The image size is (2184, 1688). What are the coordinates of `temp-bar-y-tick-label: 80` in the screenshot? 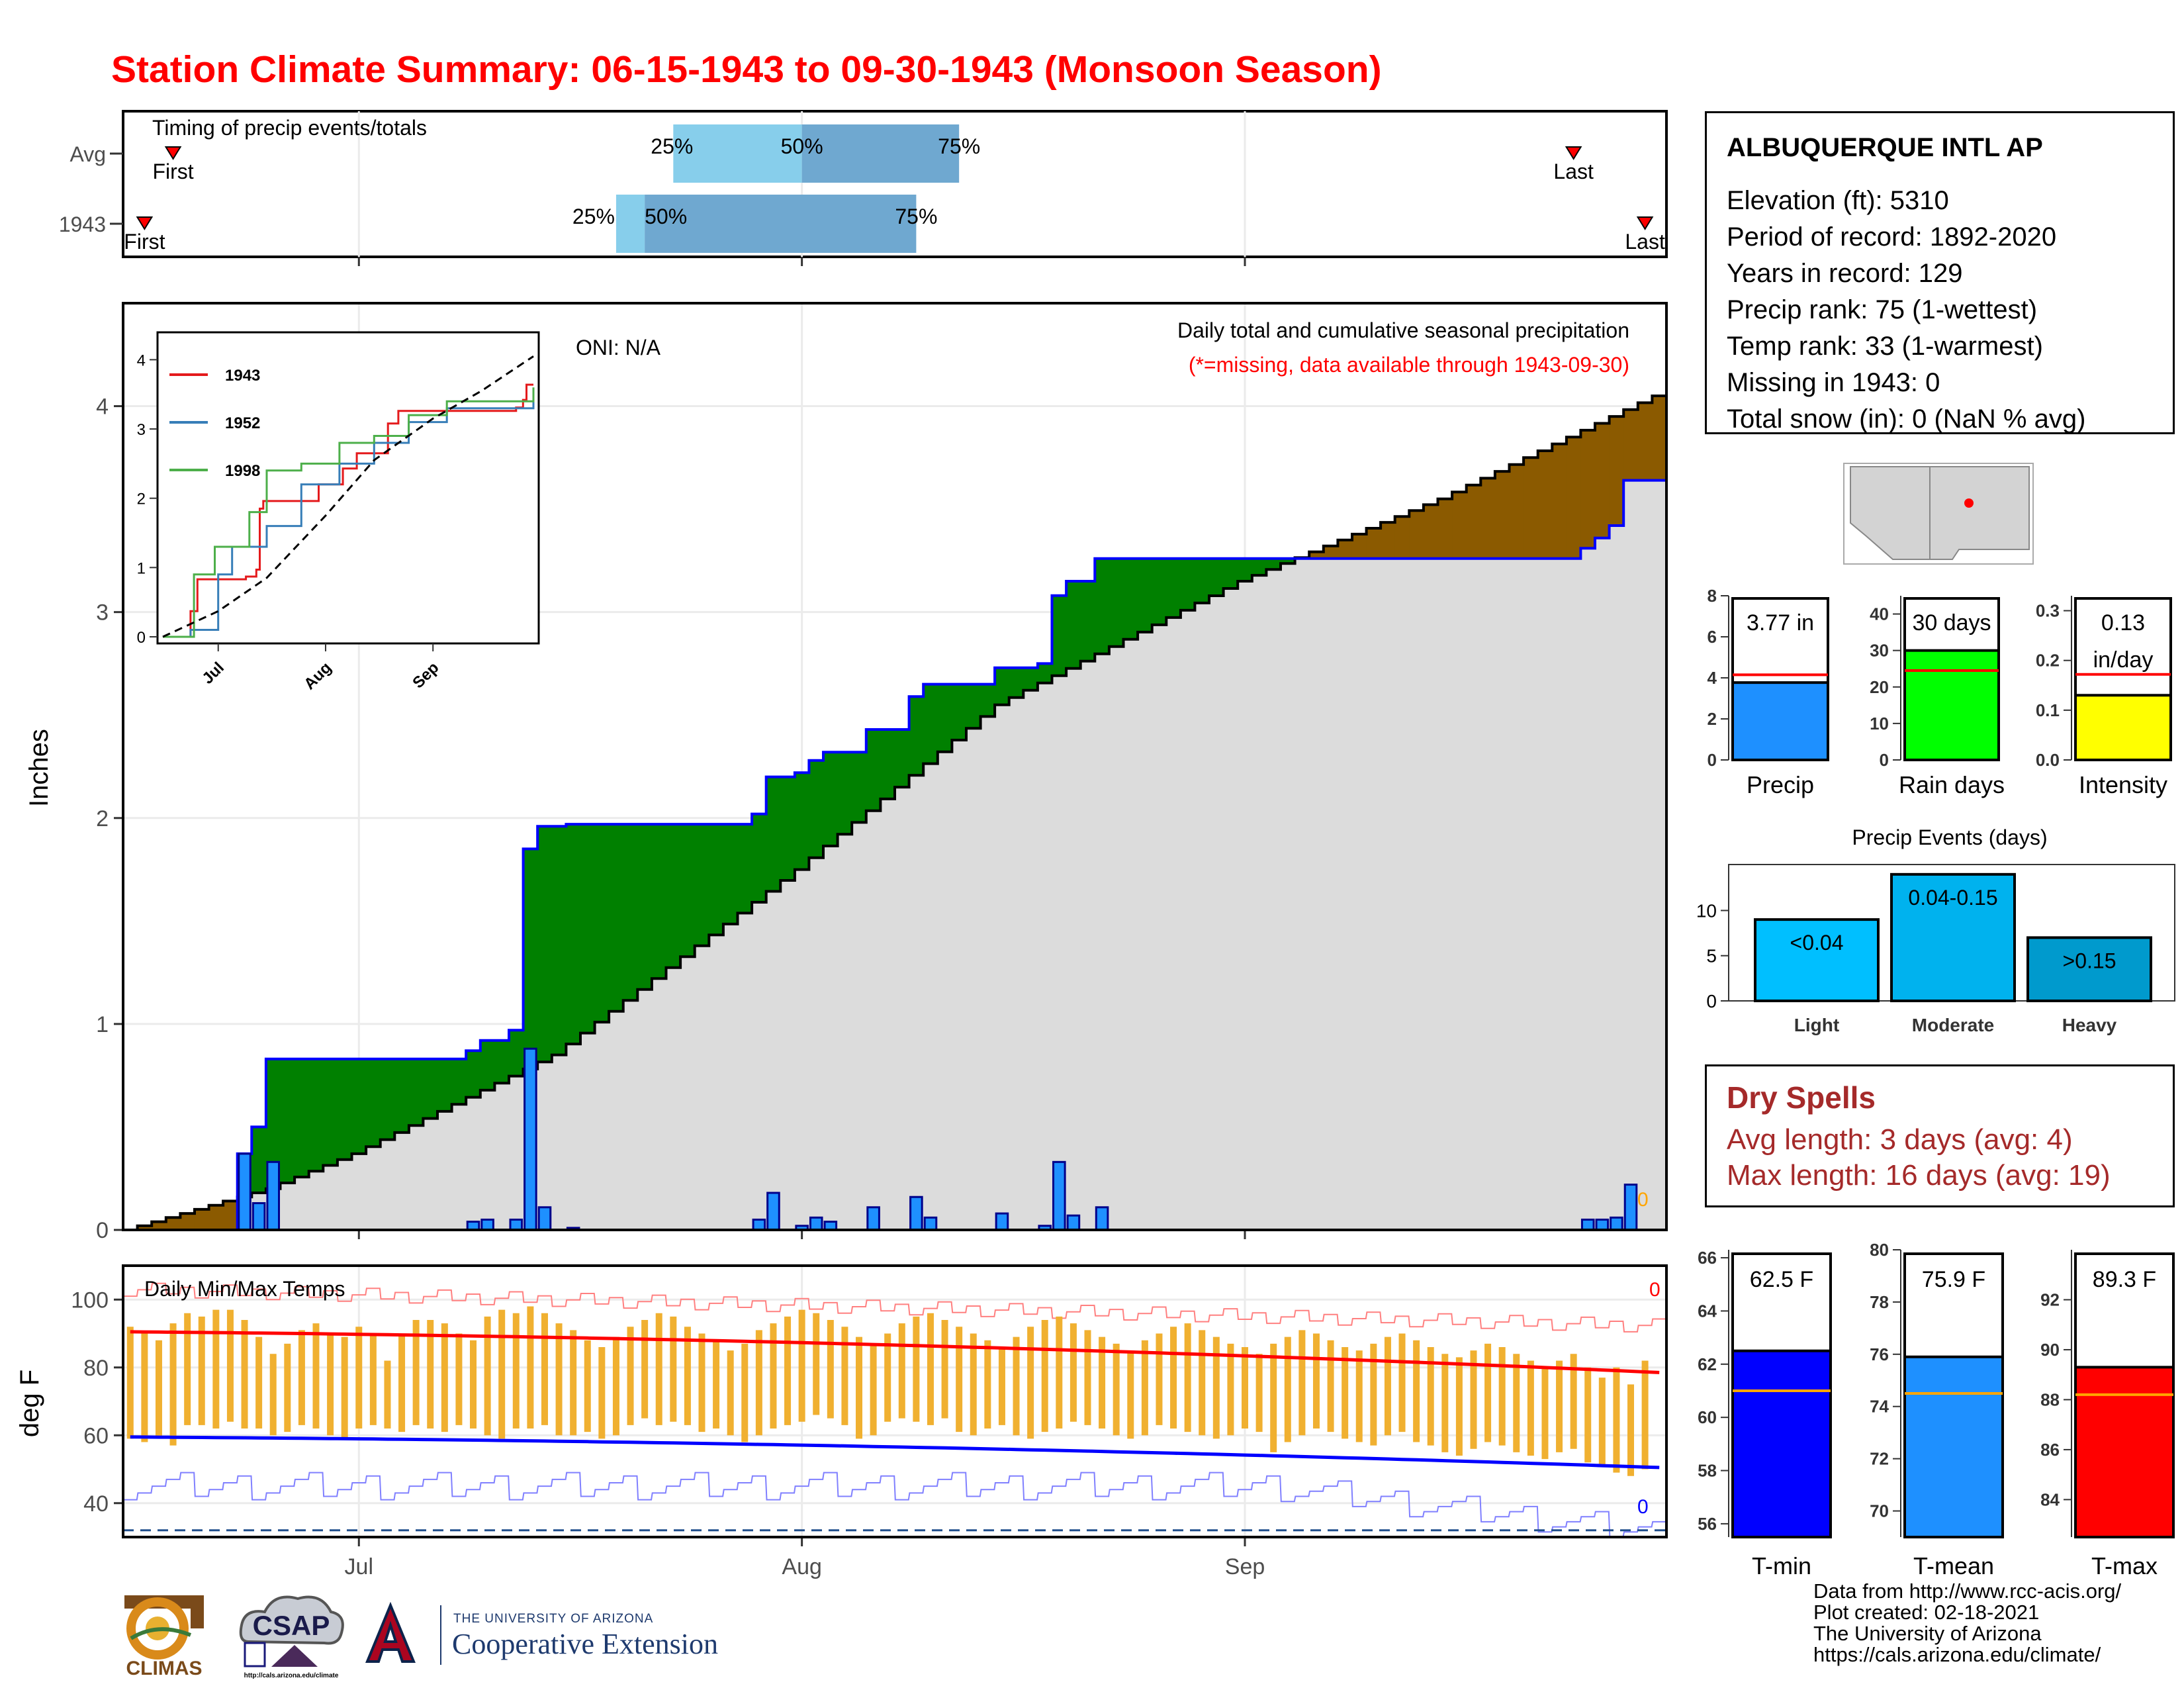 It's located at (1880, 1250).